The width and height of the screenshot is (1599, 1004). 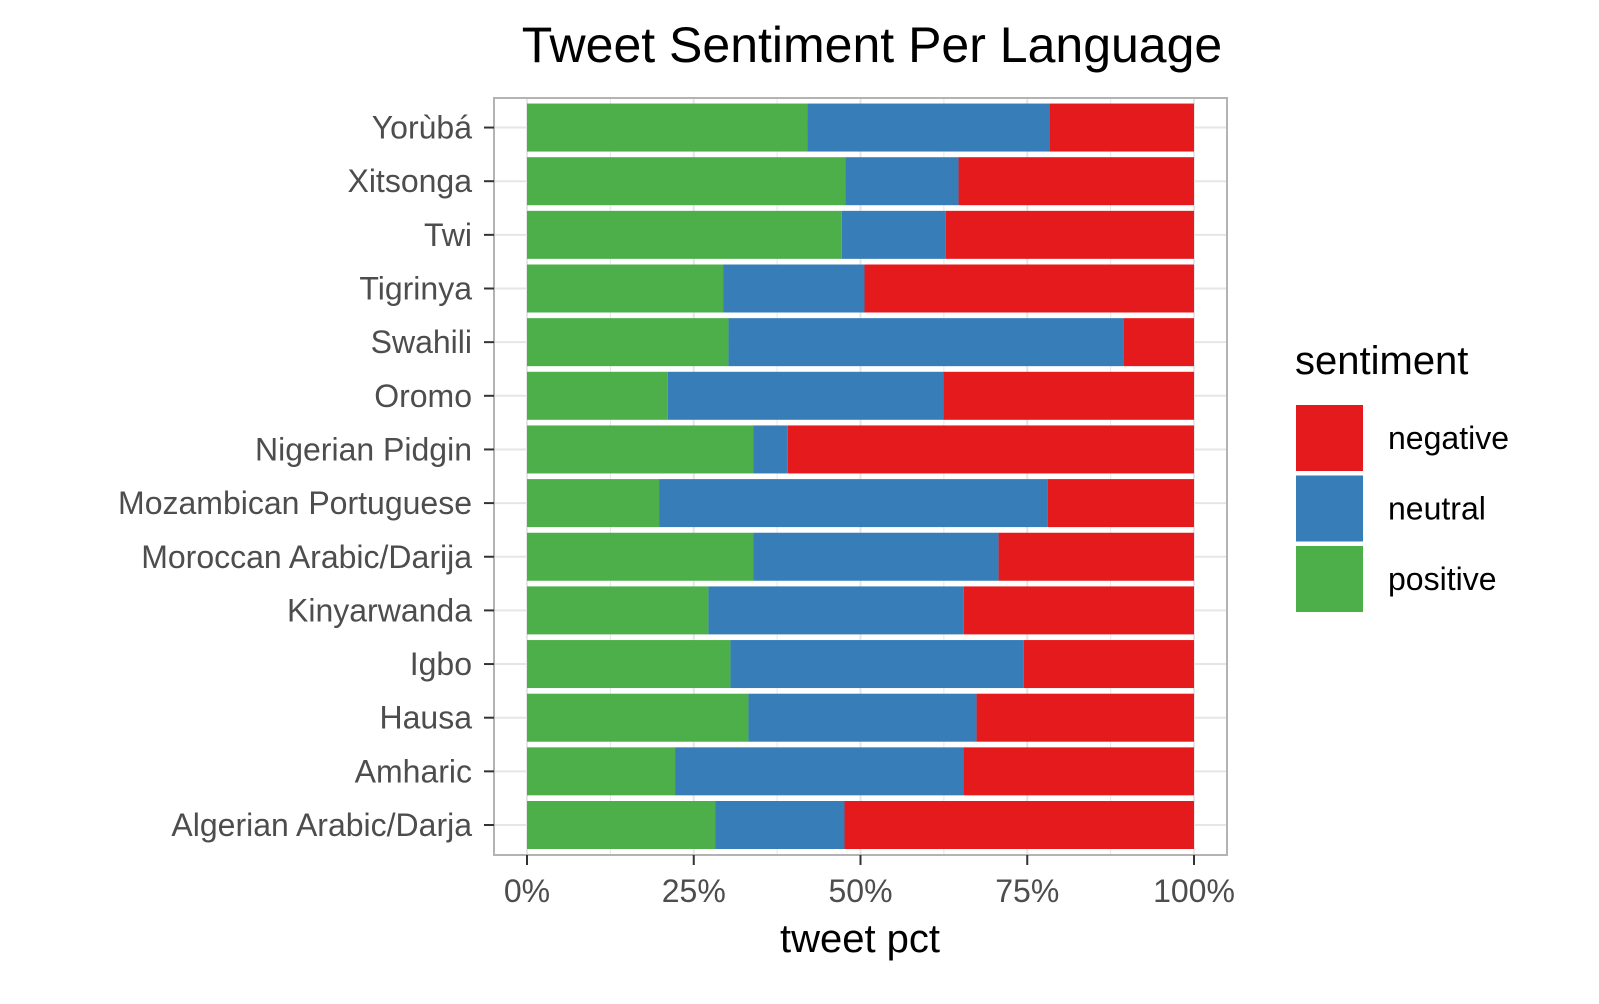 I want to click on x-axis-title: tweet pct, so click(x=860, y=939).